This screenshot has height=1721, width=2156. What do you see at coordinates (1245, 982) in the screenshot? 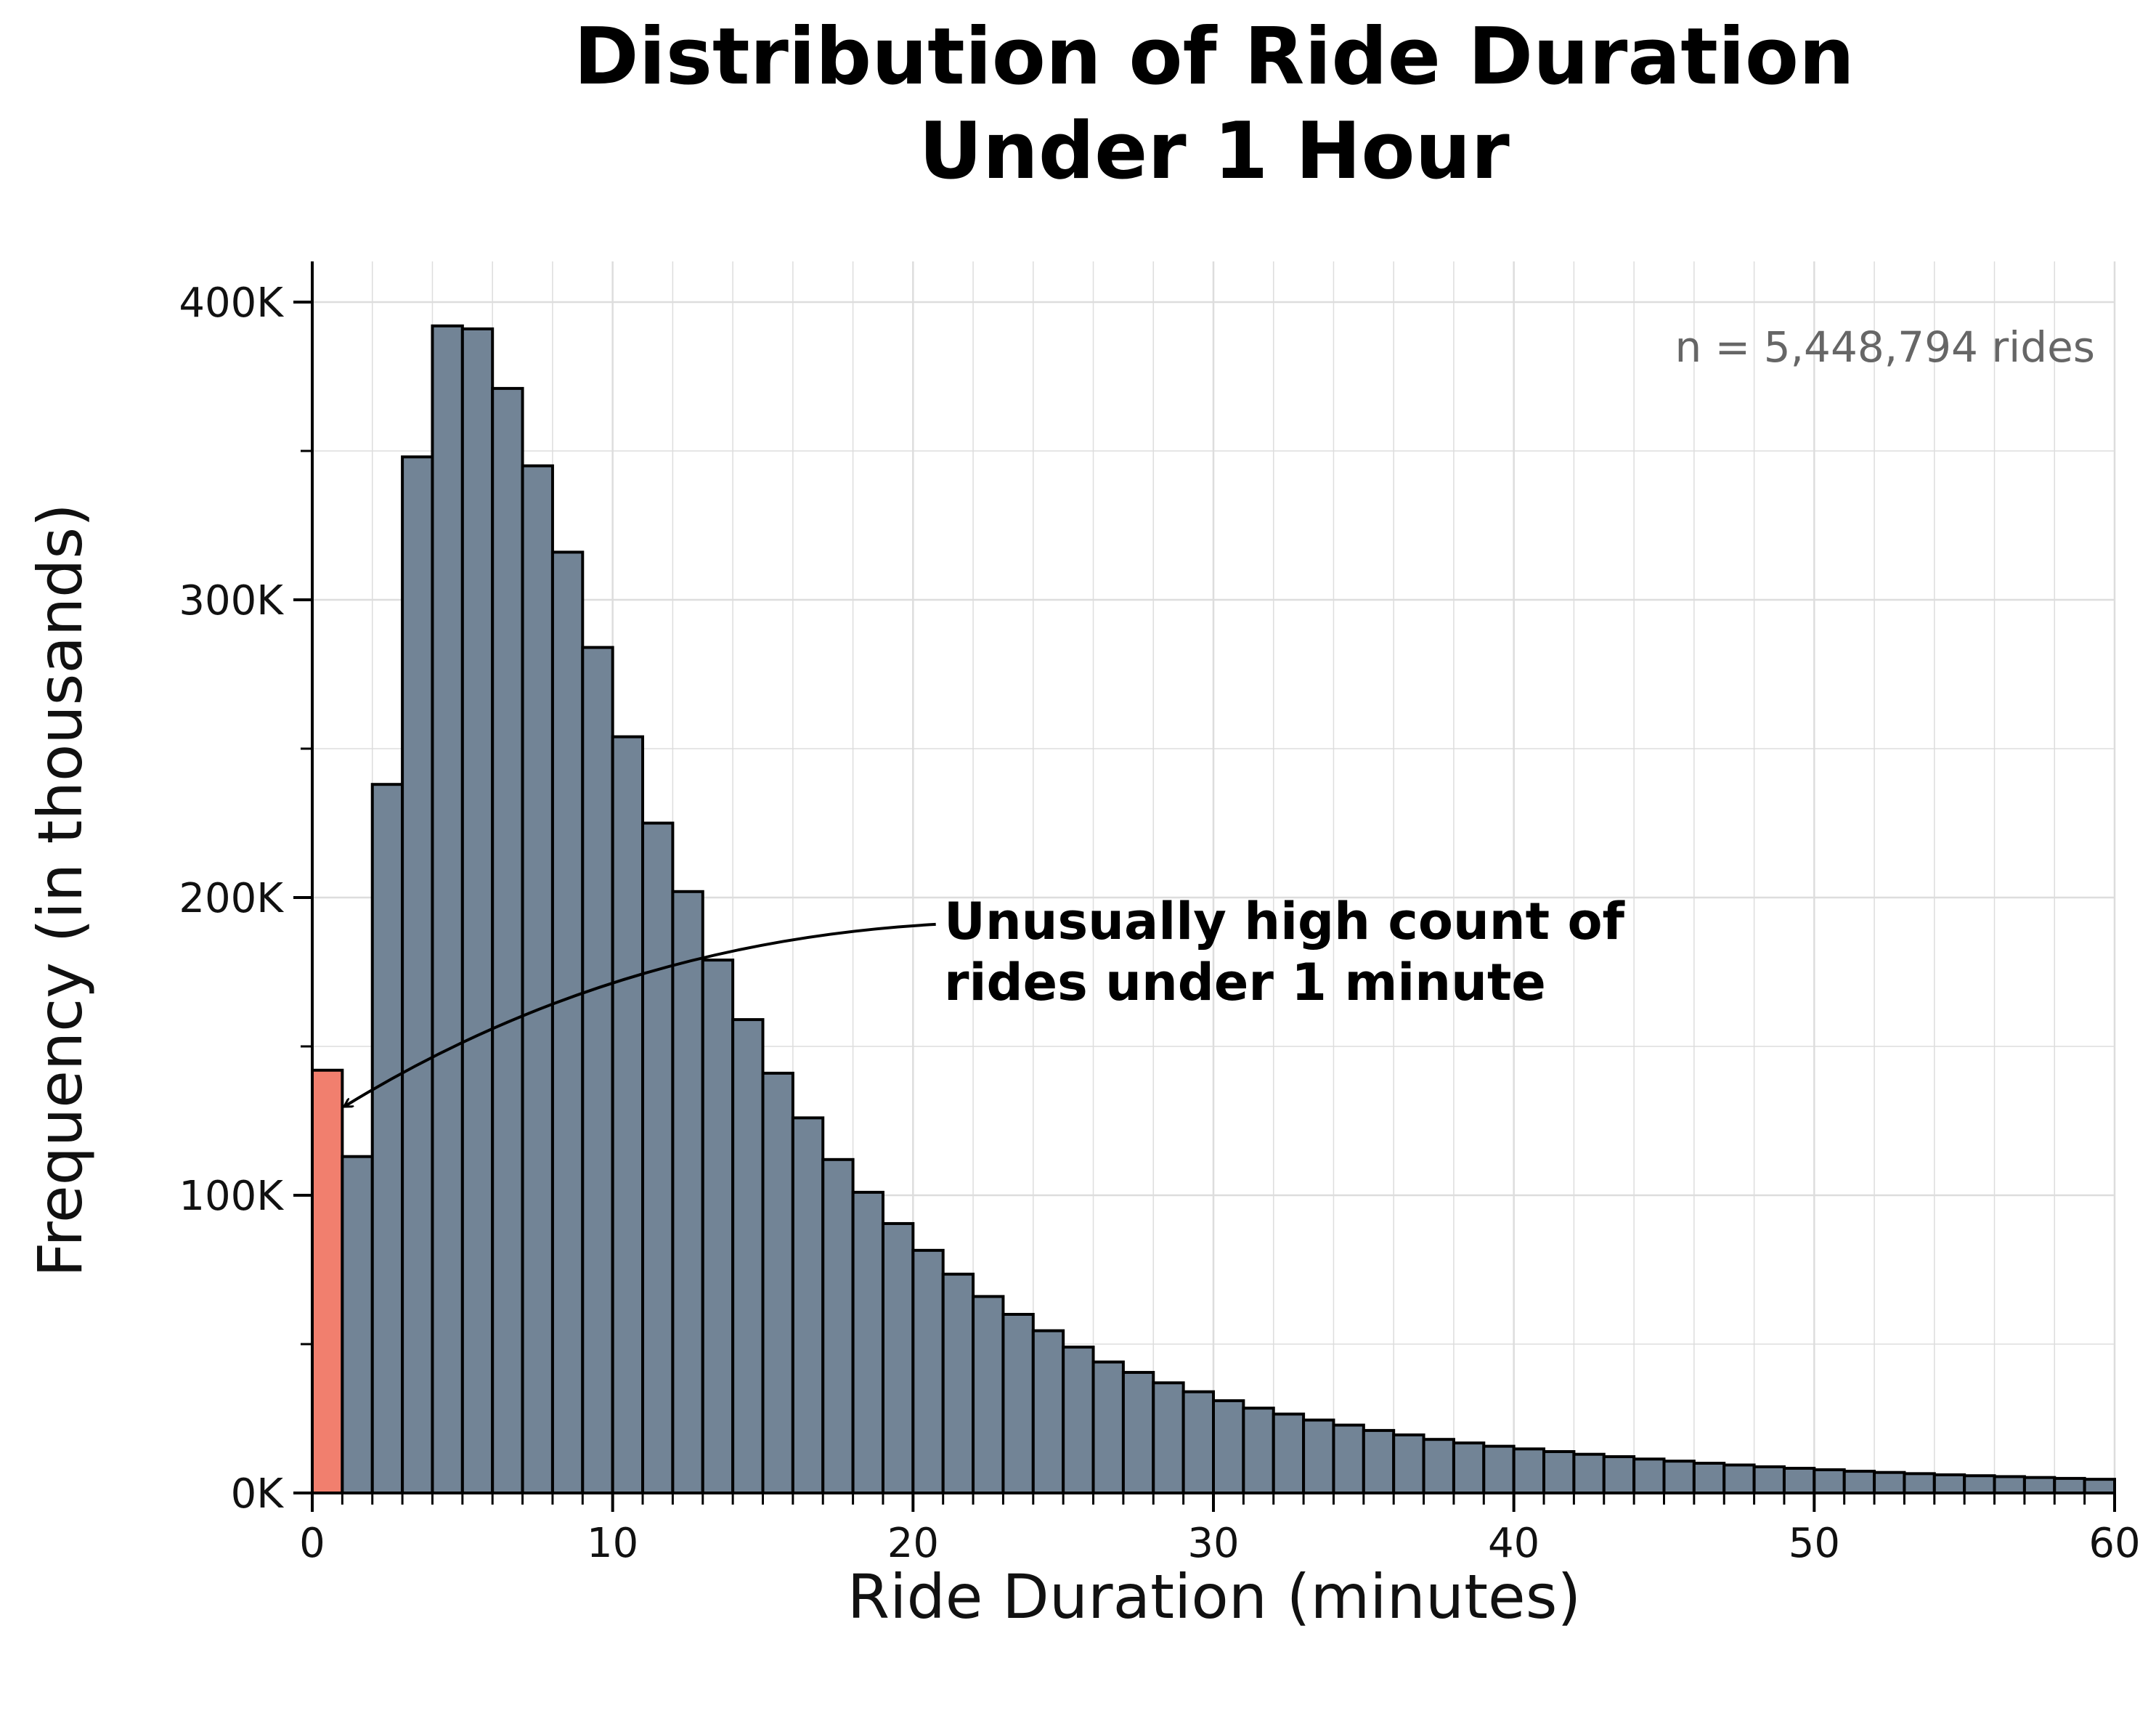
I see `annotation-text-line-2: rides under 1 minute` at bounding box center [1245, 982].